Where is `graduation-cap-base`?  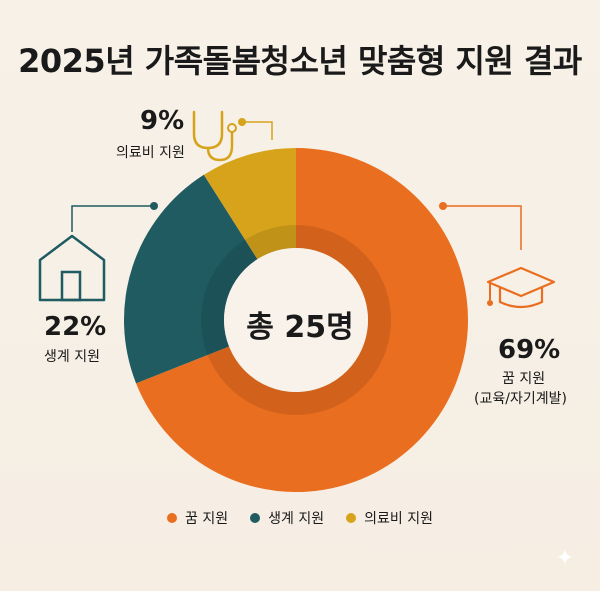 graduation-cap-base is located at coordinates (521, 298).